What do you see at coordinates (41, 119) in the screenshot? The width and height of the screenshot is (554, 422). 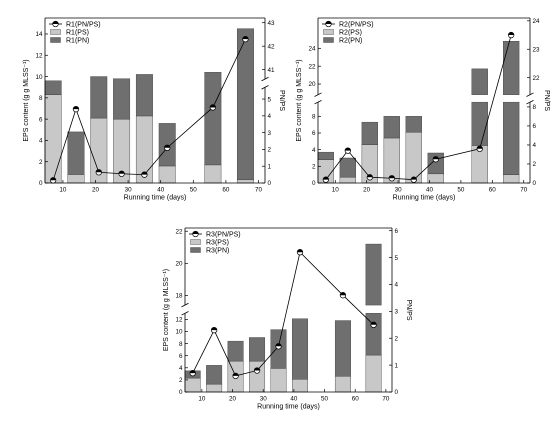 I see `panel-1-left-tick-label: 6` at bounding box center [41, 119].